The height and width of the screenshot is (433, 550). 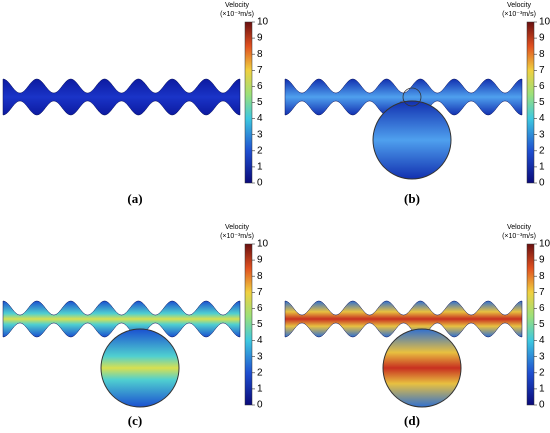 I want to click on panel-label: (d), so click(x=412, y=420).